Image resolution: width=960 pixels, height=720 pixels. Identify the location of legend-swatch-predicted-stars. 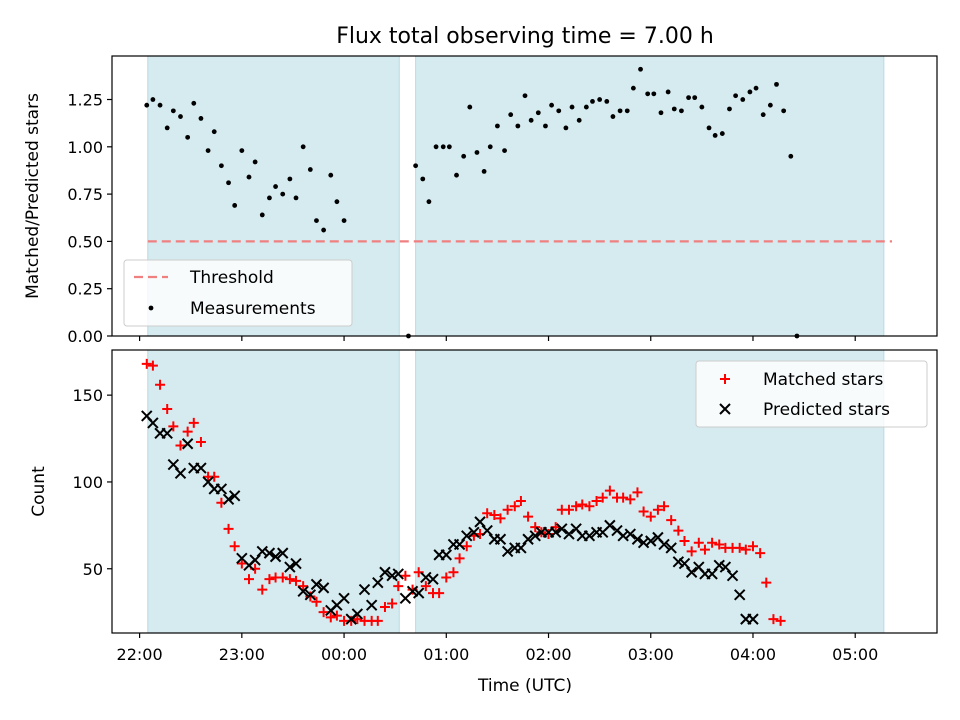
(725, 409).